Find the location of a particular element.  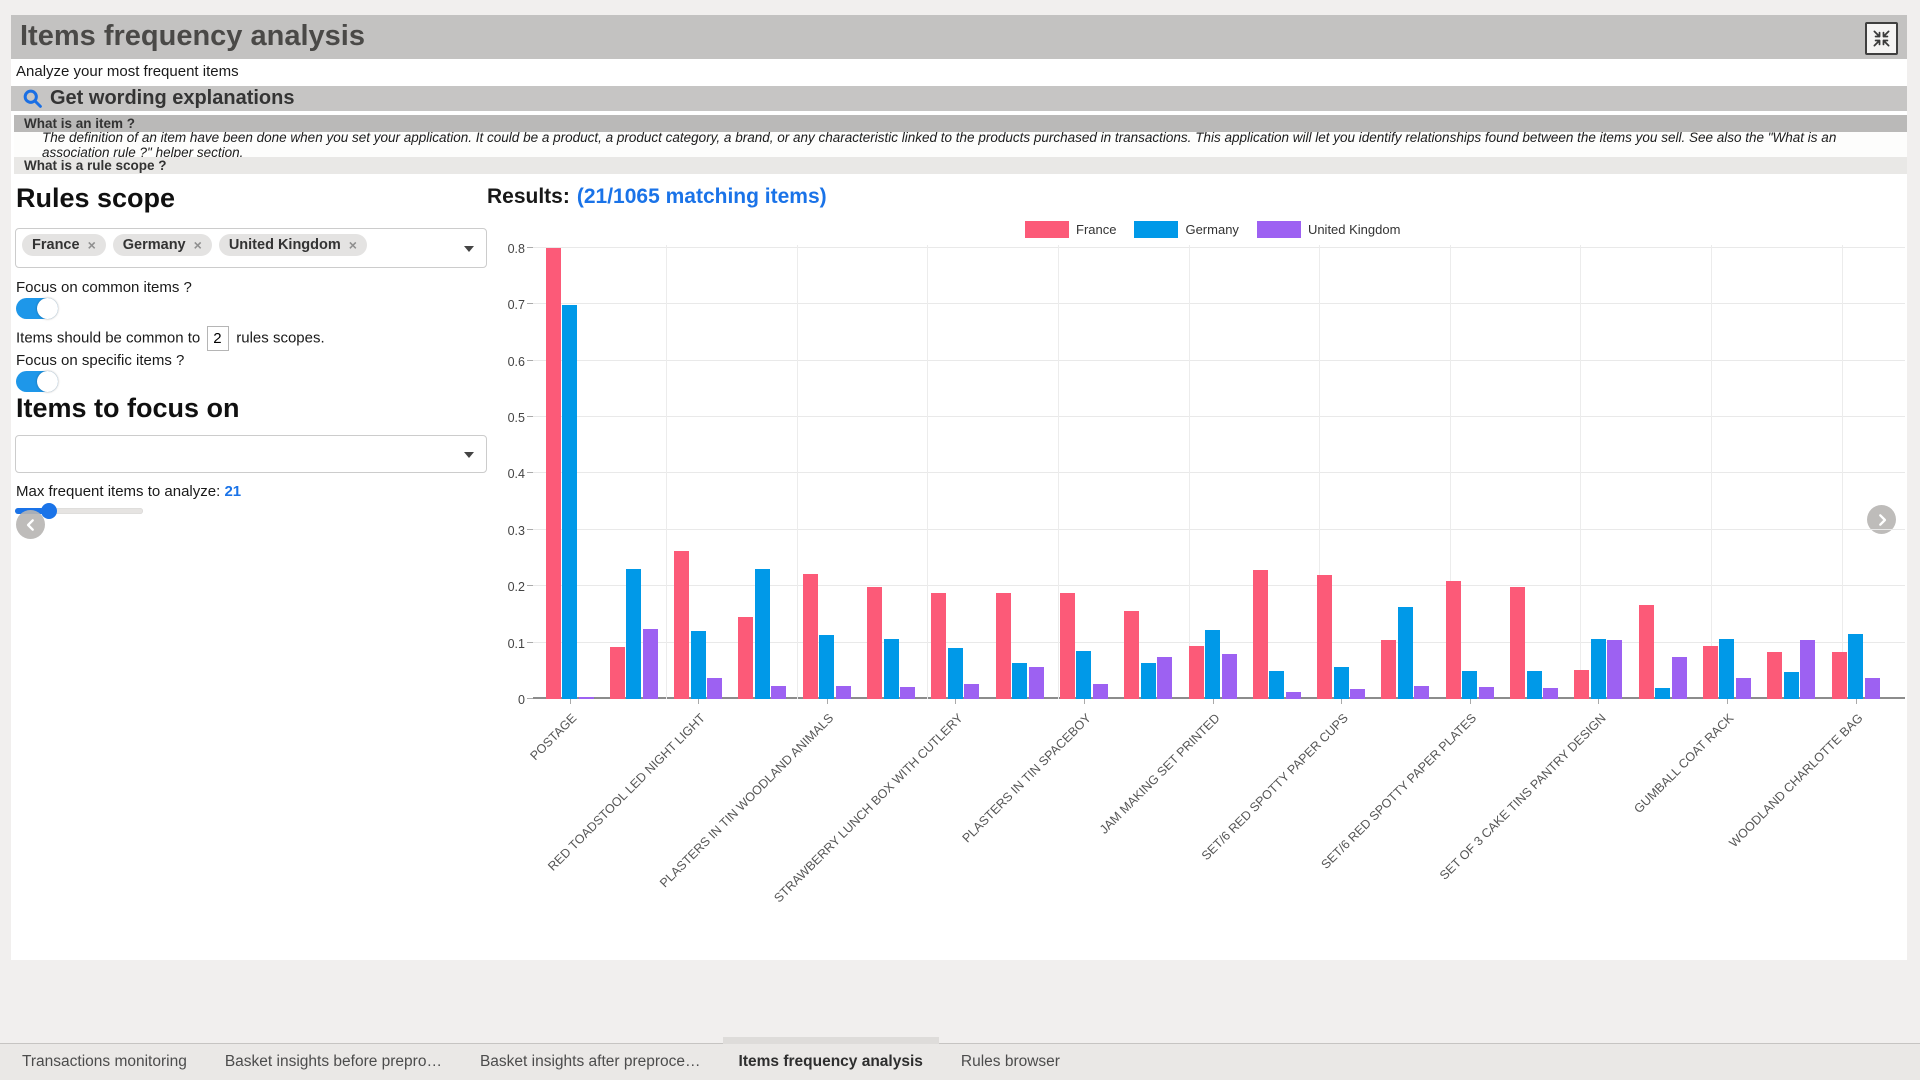

wording-explanations-button: Get wording explanations is located at coordinates (959, 98).